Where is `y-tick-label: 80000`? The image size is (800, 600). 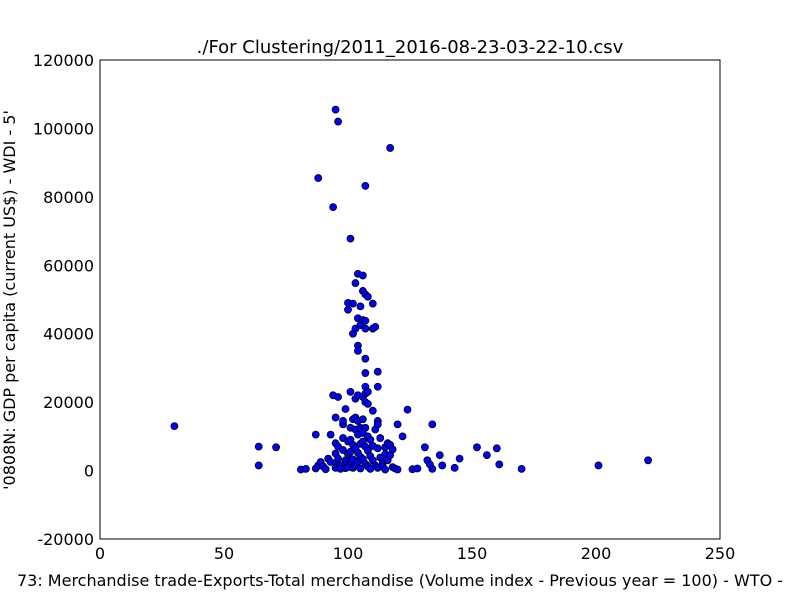 y-tick-label: 80000 is located at coordinates (68, 197).